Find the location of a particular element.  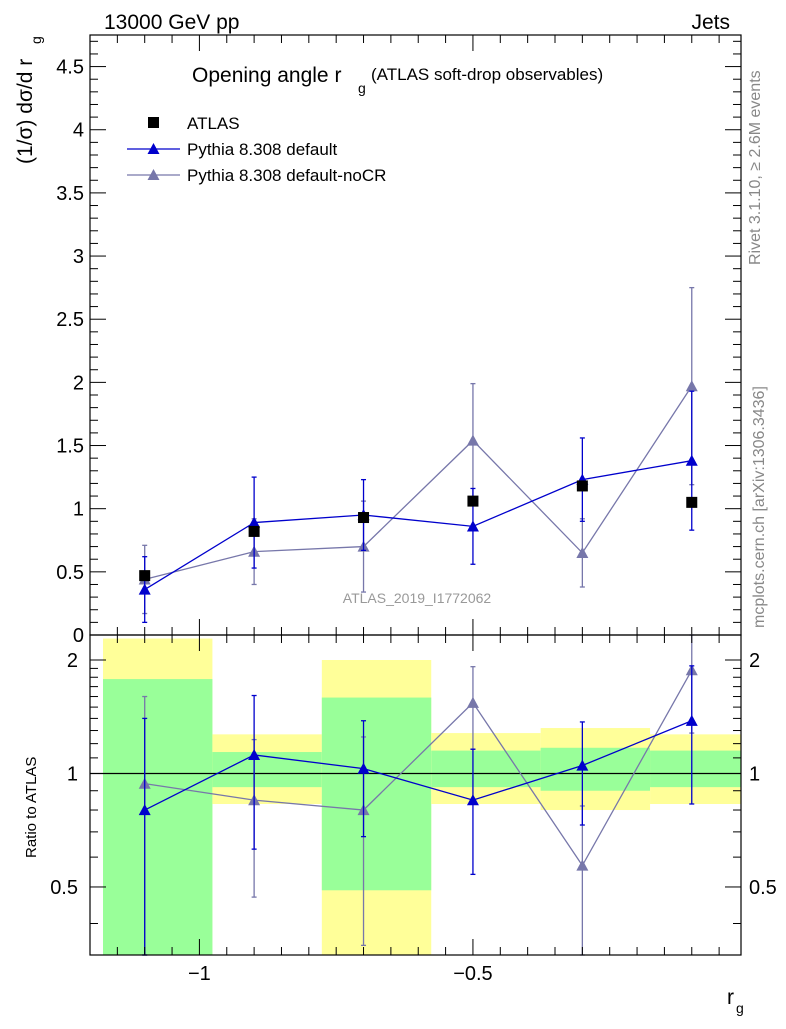

legend-nocr-label: Pythia 8.308 default-noCR is located at coordinates (286, 175).